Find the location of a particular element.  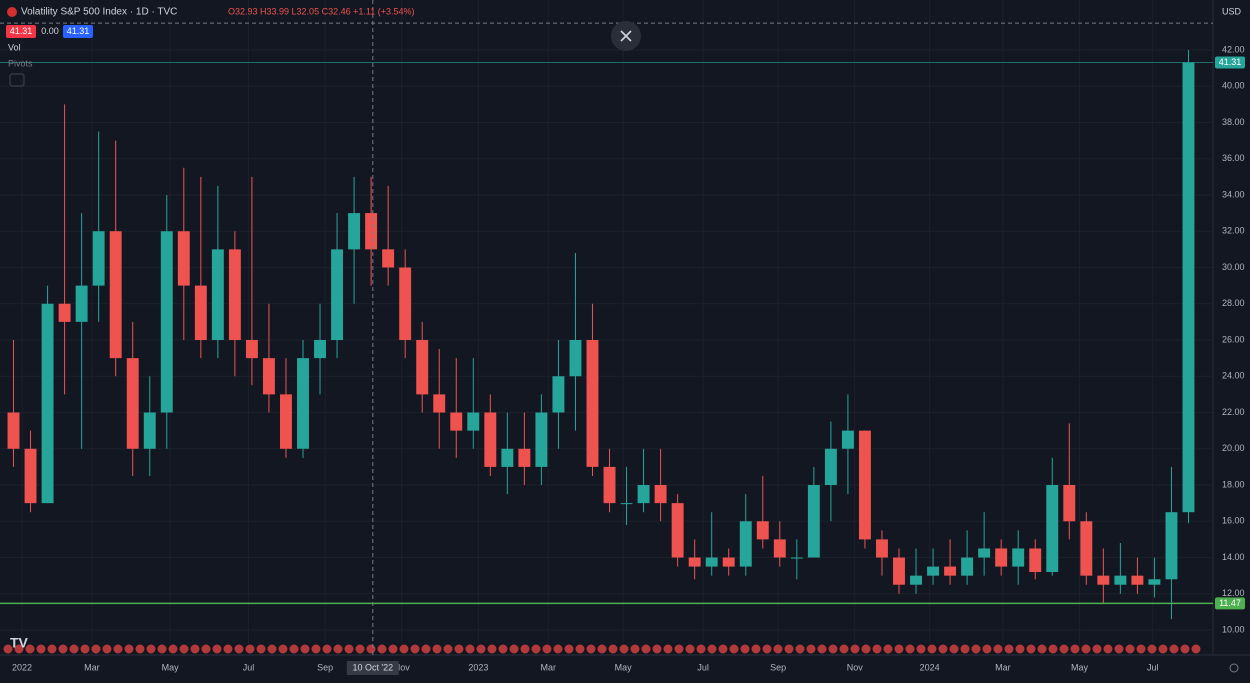

indicator-label: Pivots is located at coordinates (20, 63).